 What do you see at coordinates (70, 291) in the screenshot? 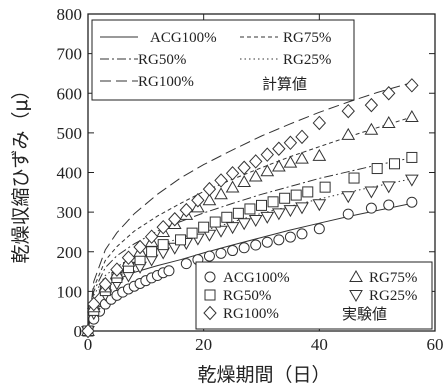
I see `y-tick-label: 100` at bounding box center [70, 291].